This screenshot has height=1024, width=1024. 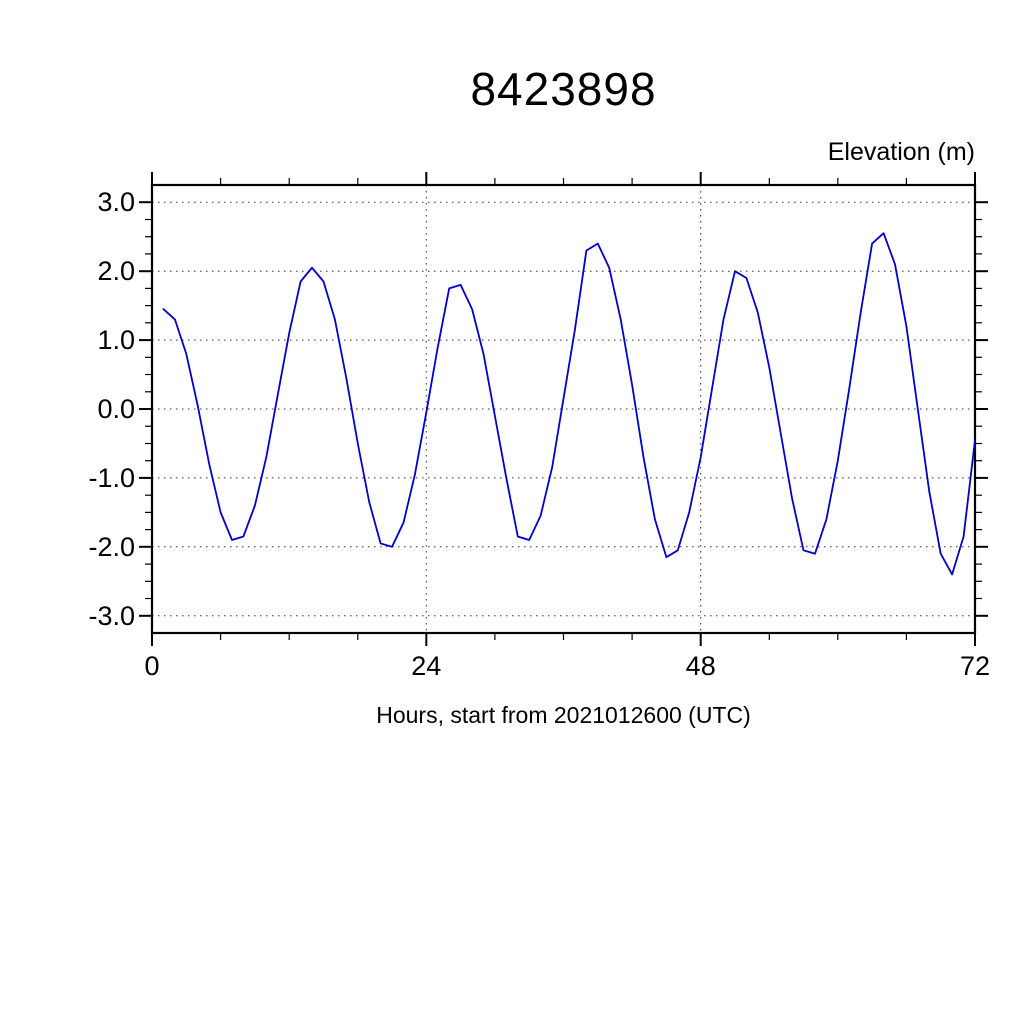 What do you see at coordinates (563, 715) in the screenshot?
I see `x-axis-title: Hours, start from 2021012600 (UTC)` at bounding box center [563, 715].